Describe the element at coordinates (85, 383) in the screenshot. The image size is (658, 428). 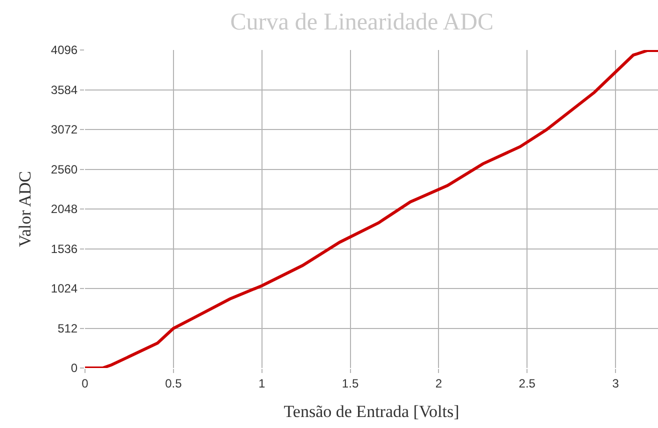
I see `x-tick-label: 0` at that location.